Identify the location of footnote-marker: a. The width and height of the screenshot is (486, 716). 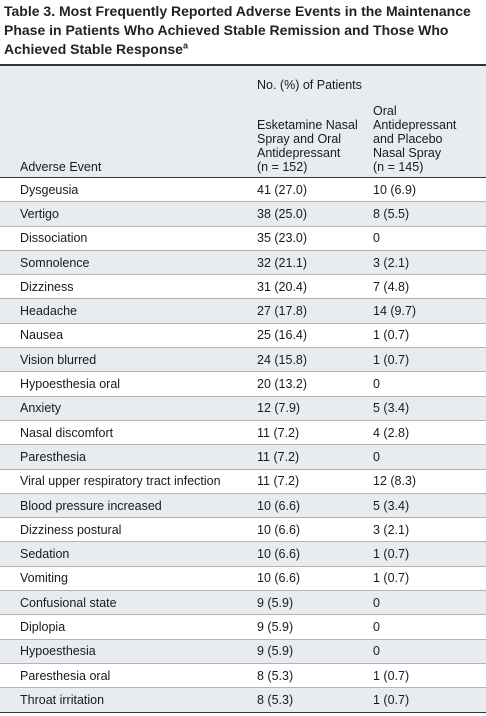
(185, 45).